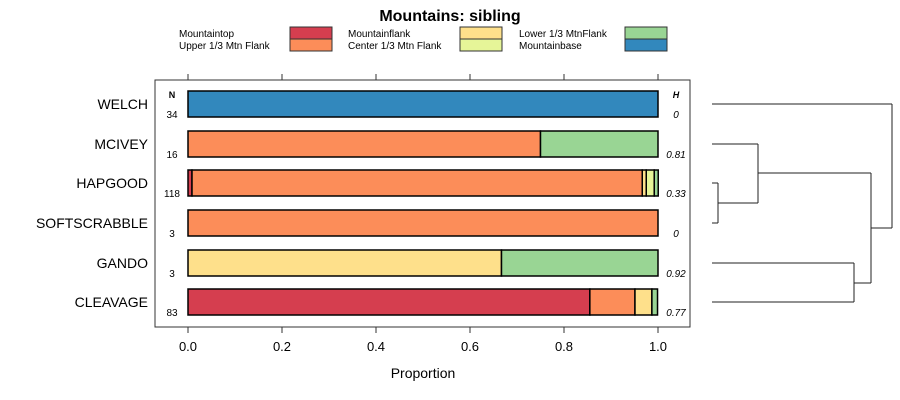 The height and width of the screenshot is (400, 900). I want to click on category-label: WELCH, so click(122, 104).